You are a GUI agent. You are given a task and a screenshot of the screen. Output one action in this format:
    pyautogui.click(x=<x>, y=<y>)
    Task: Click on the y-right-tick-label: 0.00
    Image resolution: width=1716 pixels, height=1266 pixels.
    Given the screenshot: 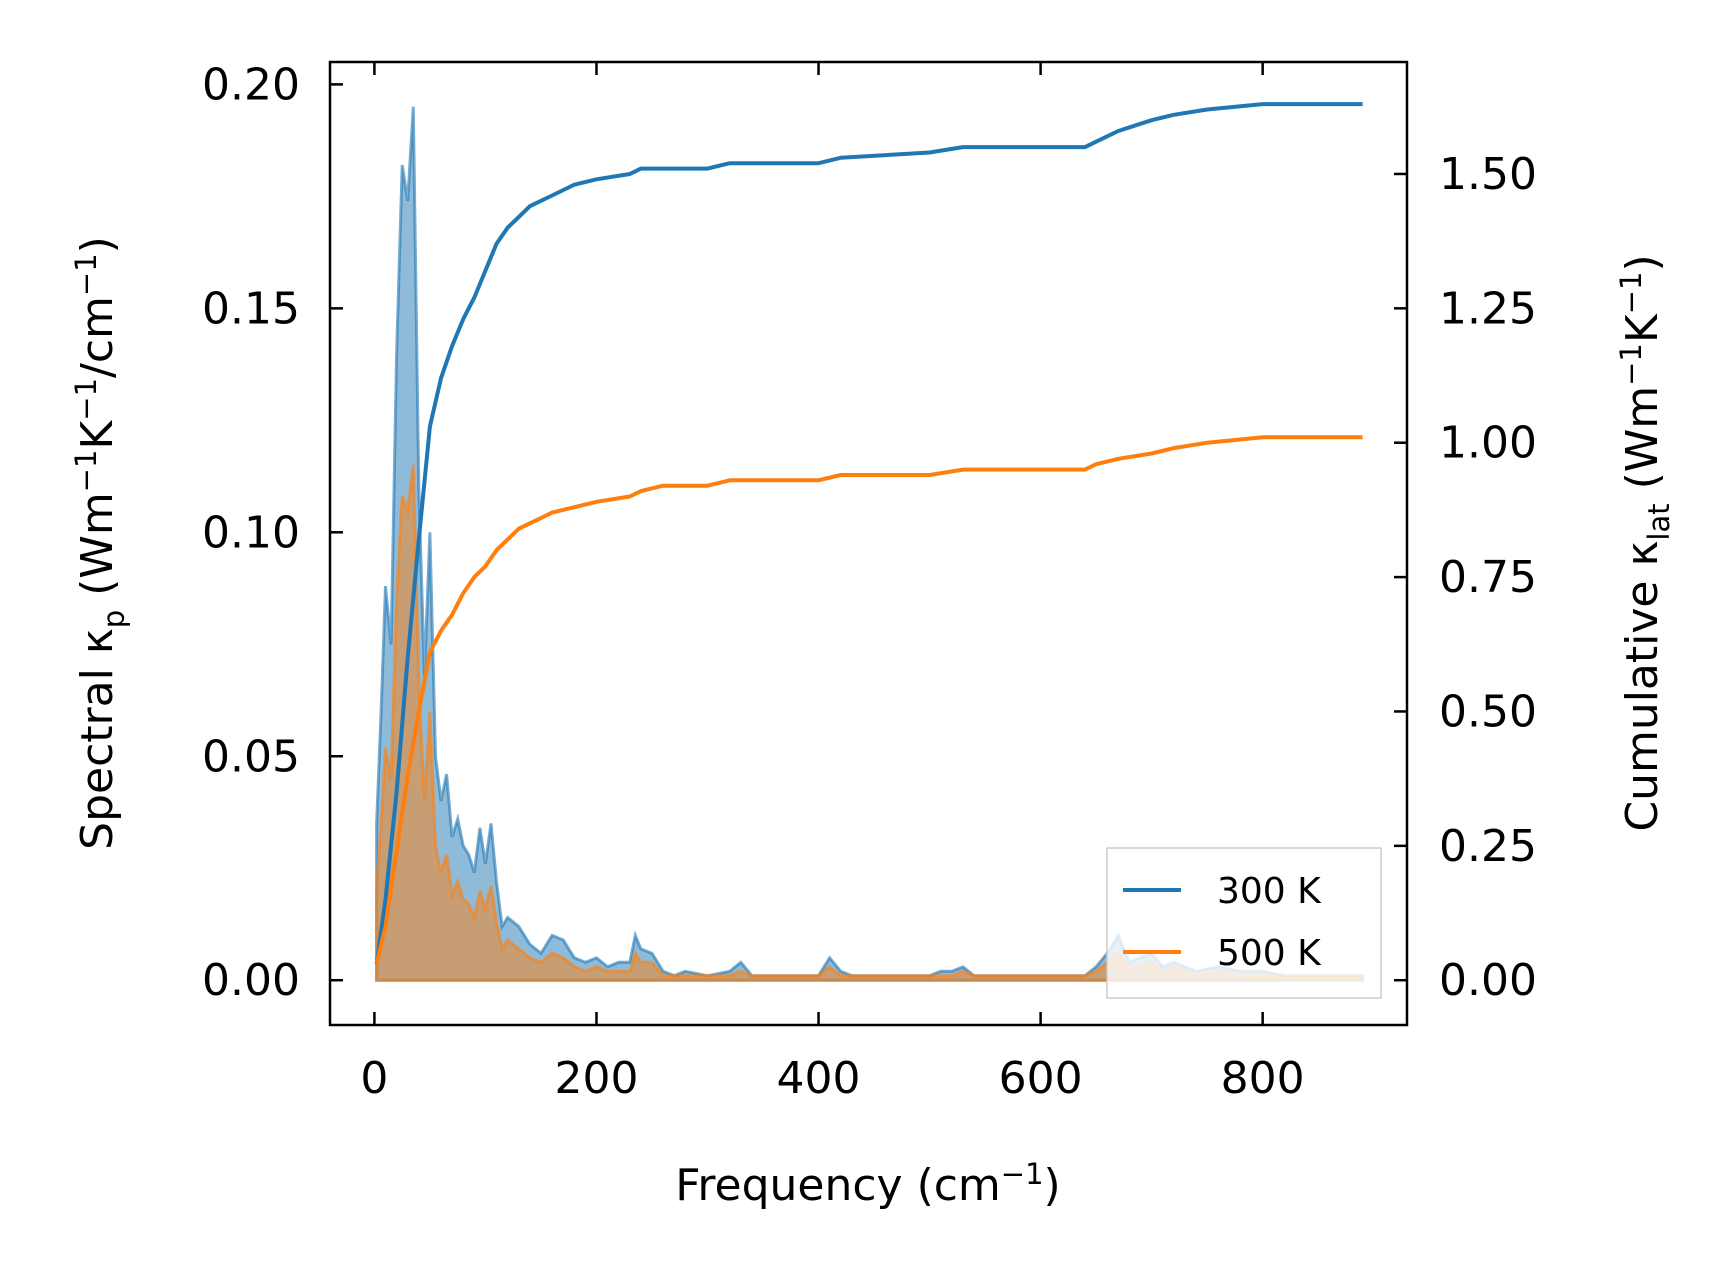 What is the action you would take?
    pyautogui.click(x=1488, y=980)
    